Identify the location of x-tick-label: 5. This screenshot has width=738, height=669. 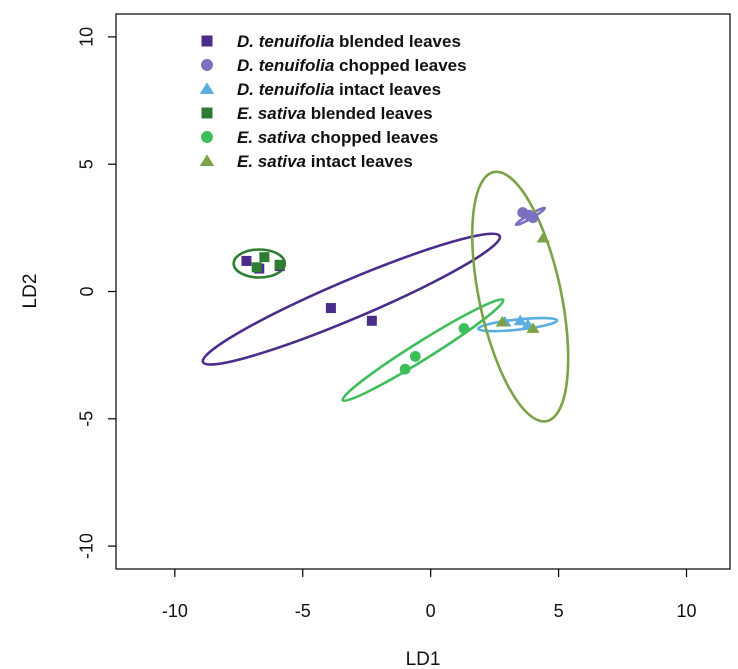
(559, 611).